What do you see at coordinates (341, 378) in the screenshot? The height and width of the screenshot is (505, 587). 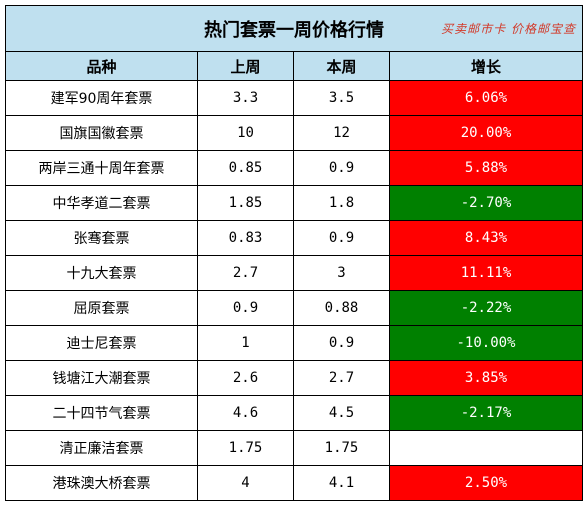 I see `cell-this-week: 2.7` at bounding box center [341, 378].